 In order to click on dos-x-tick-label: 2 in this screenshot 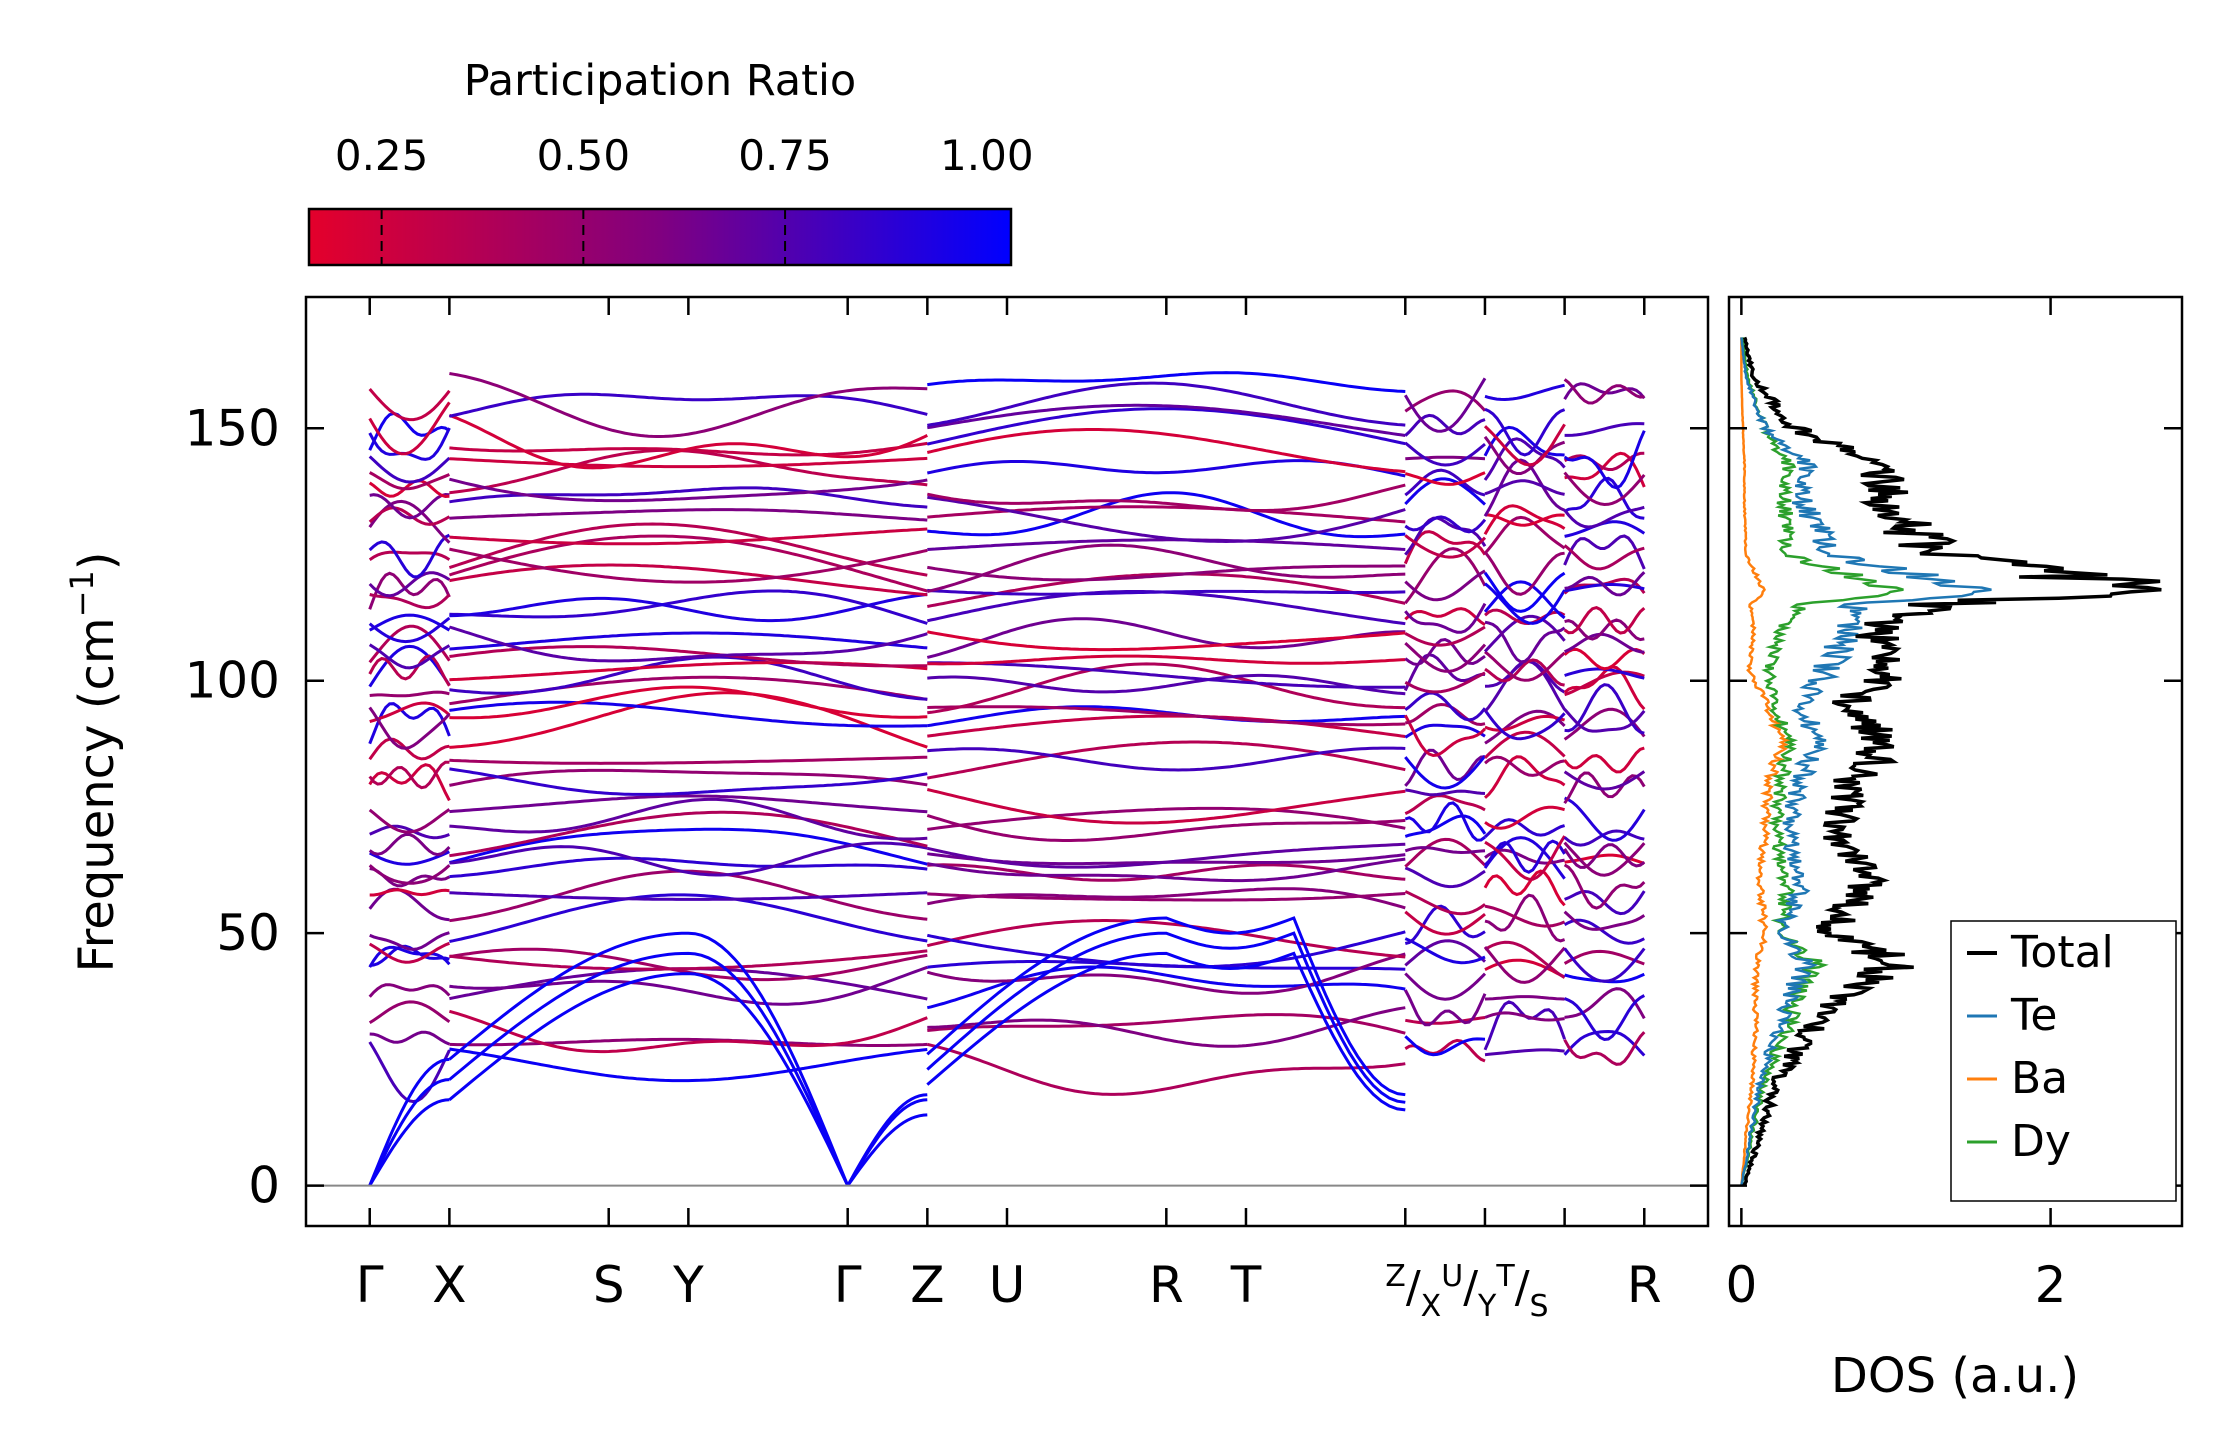, I will do `click(2051, 1285)`.